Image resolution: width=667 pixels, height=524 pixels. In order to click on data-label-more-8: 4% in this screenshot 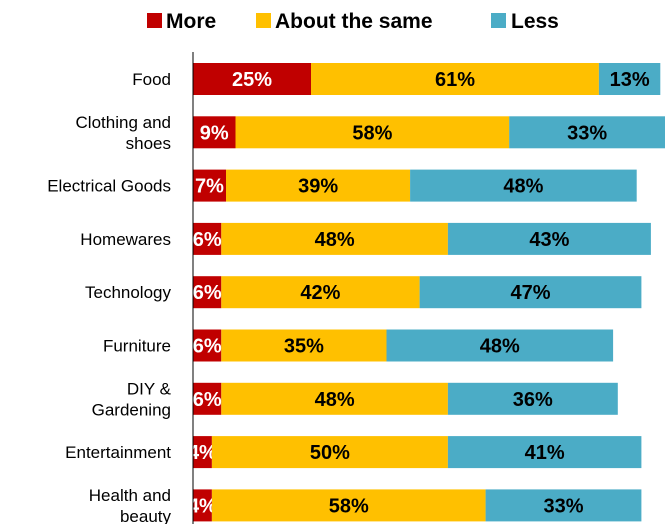, I will do `click(202, 506)`.